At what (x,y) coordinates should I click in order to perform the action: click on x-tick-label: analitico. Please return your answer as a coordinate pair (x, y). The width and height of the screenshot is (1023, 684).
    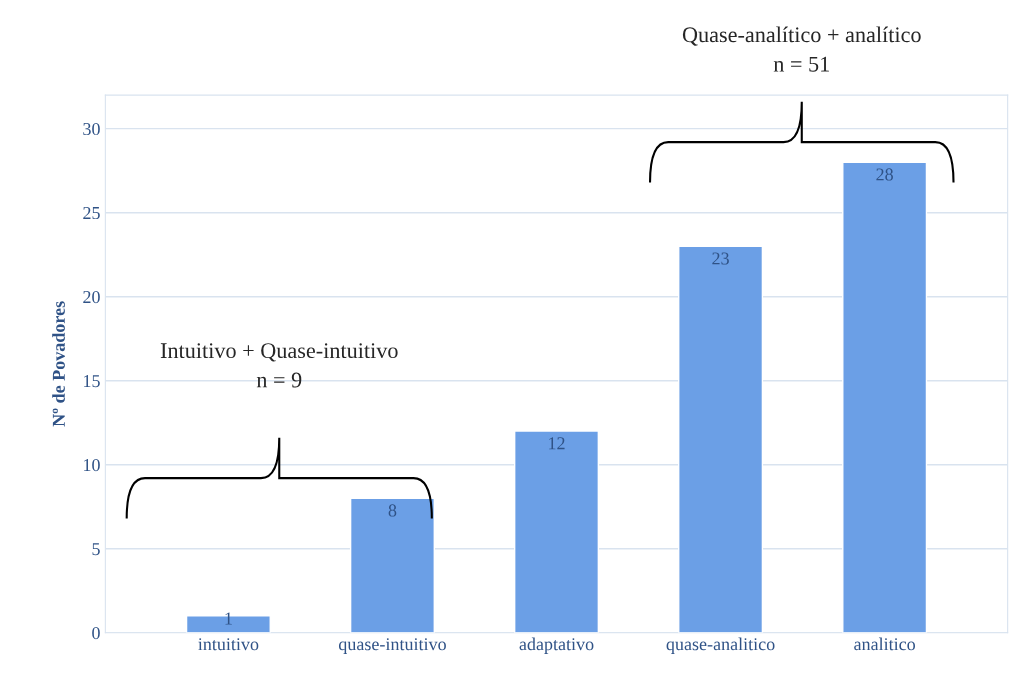
    Looking at the image, I should click on (885, 644).